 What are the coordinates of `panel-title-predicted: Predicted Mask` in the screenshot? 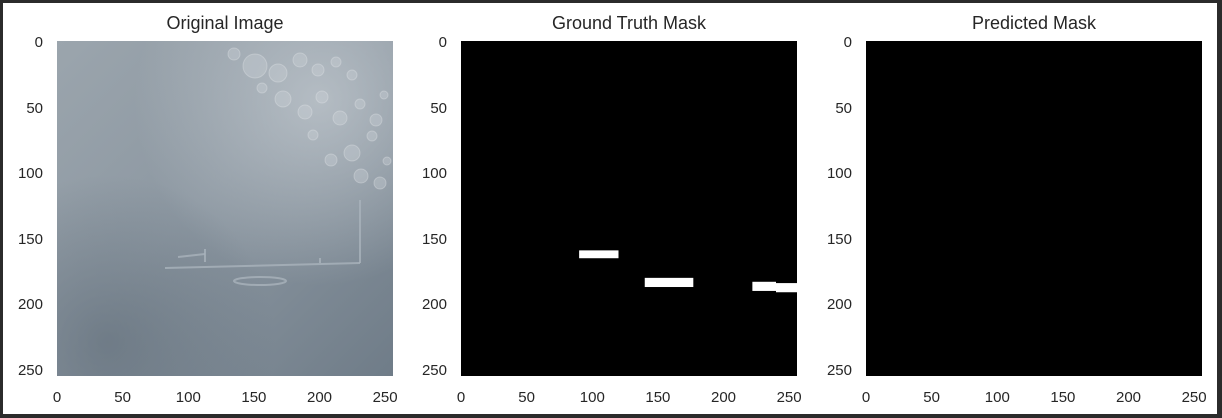 It's located at (1034, 23).